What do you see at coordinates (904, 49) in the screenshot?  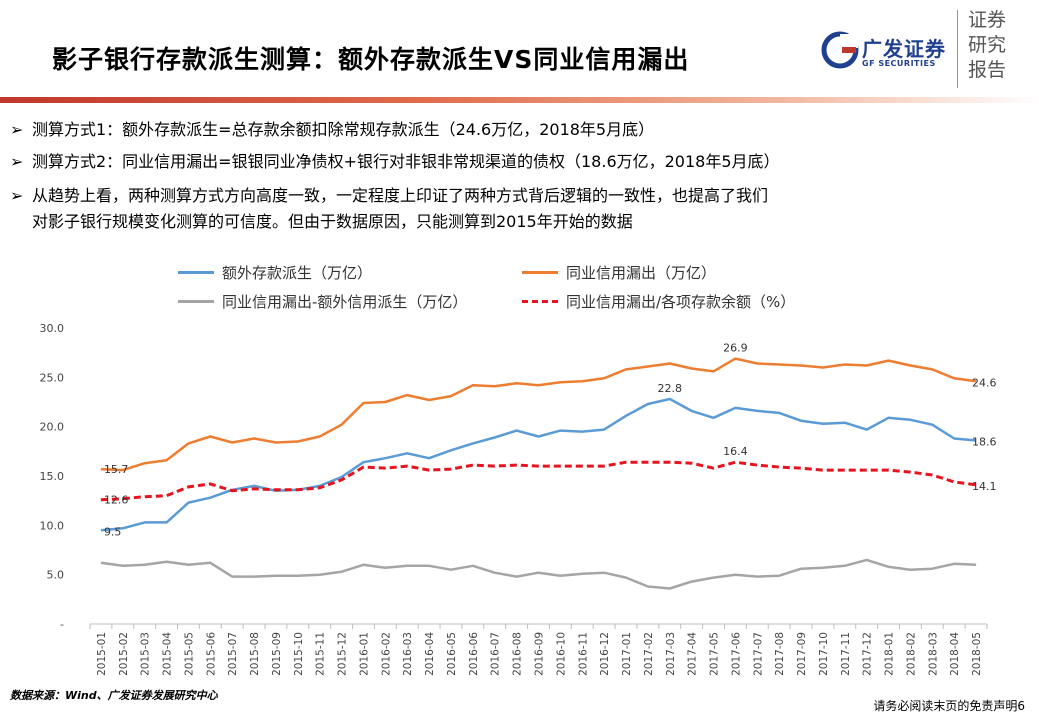 I see `logo-text: 广发证券` at bounding box center [904, 49].